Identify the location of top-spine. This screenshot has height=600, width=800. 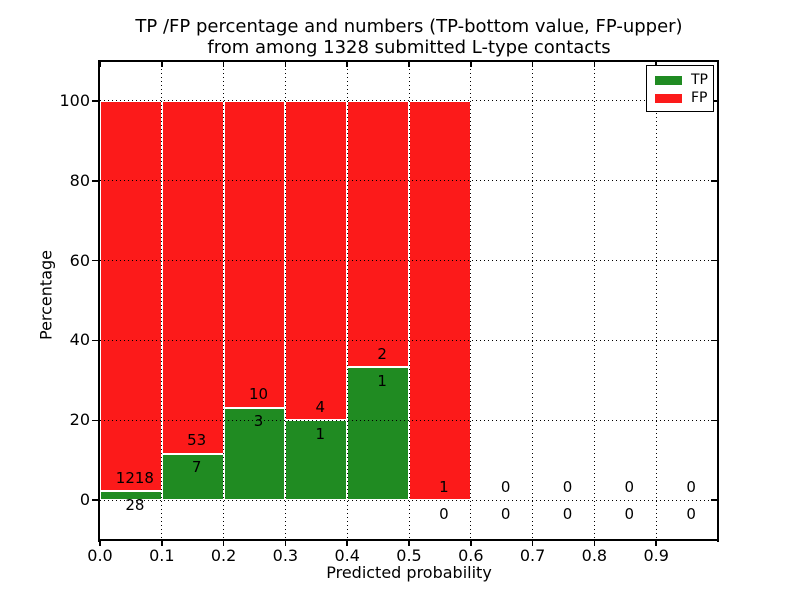
(408, 61).